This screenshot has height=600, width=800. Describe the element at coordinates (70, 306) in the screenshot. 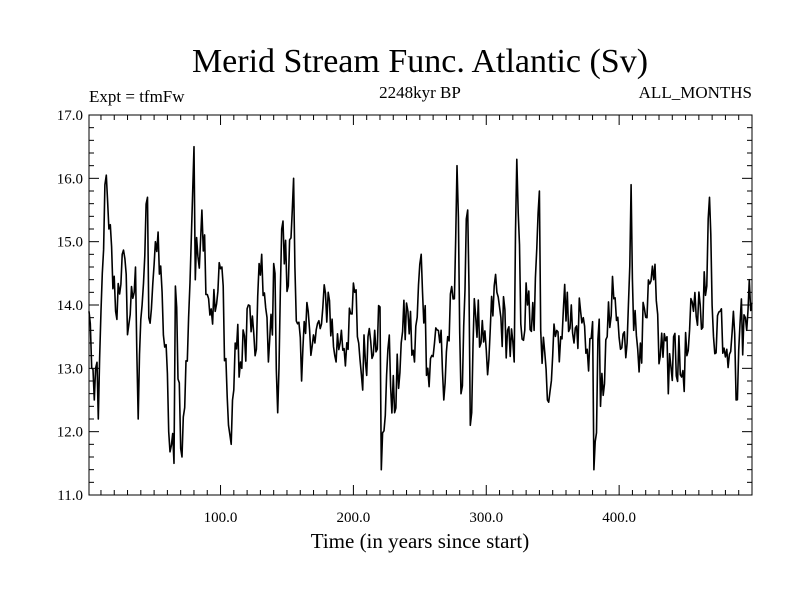

I see `y-tick-label: 14.0` at that location.